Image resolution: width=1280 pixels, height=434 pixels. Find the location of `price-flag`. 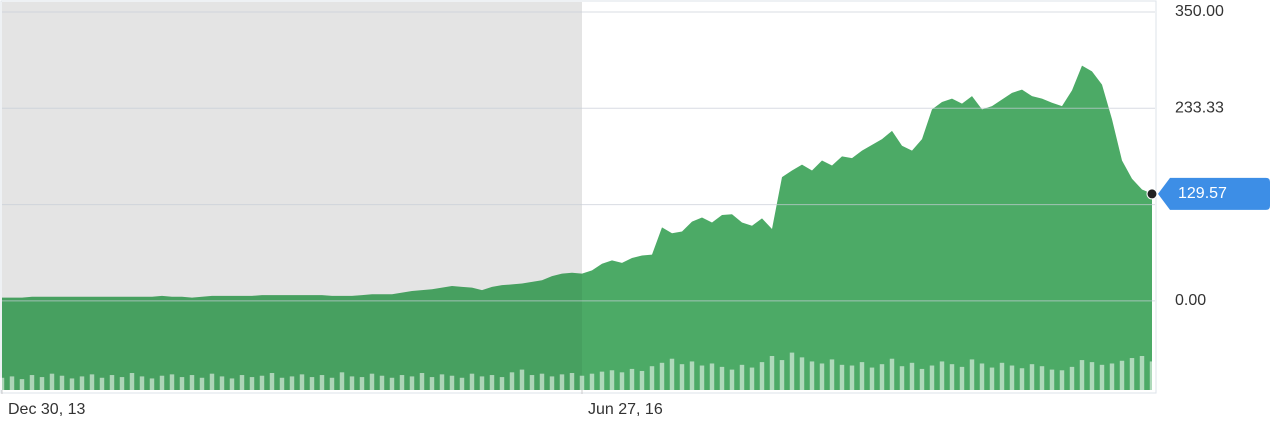

price-flag is located at coordinates (1214, 193).